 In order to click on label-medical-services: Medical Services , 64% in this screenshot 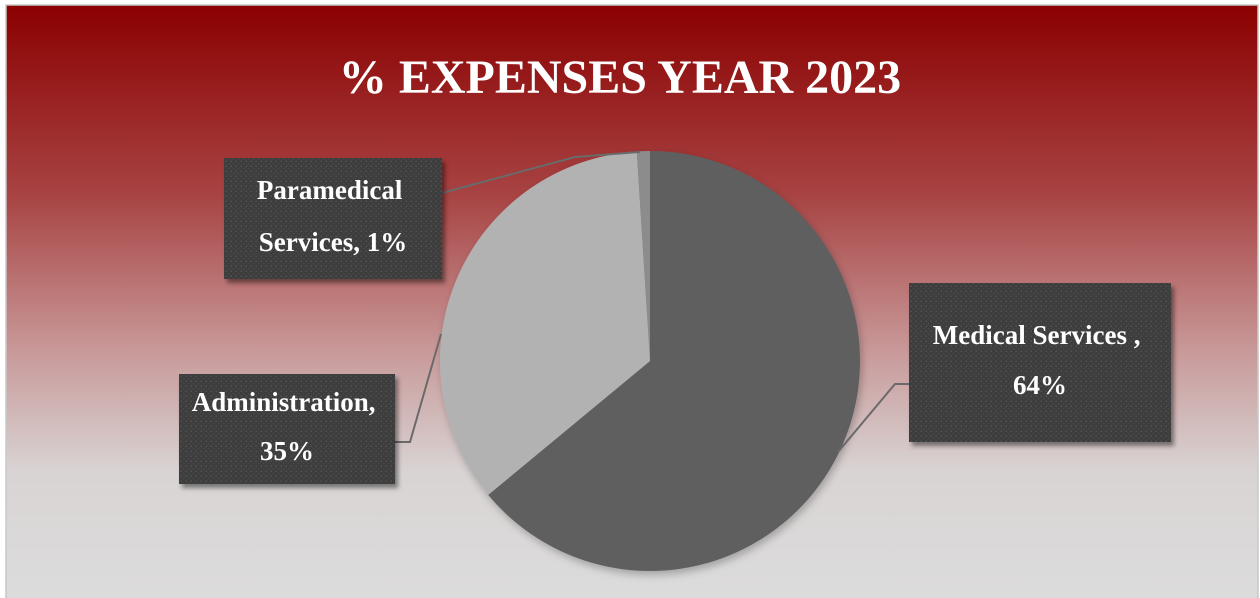, I will do `click(1040, 362)`.